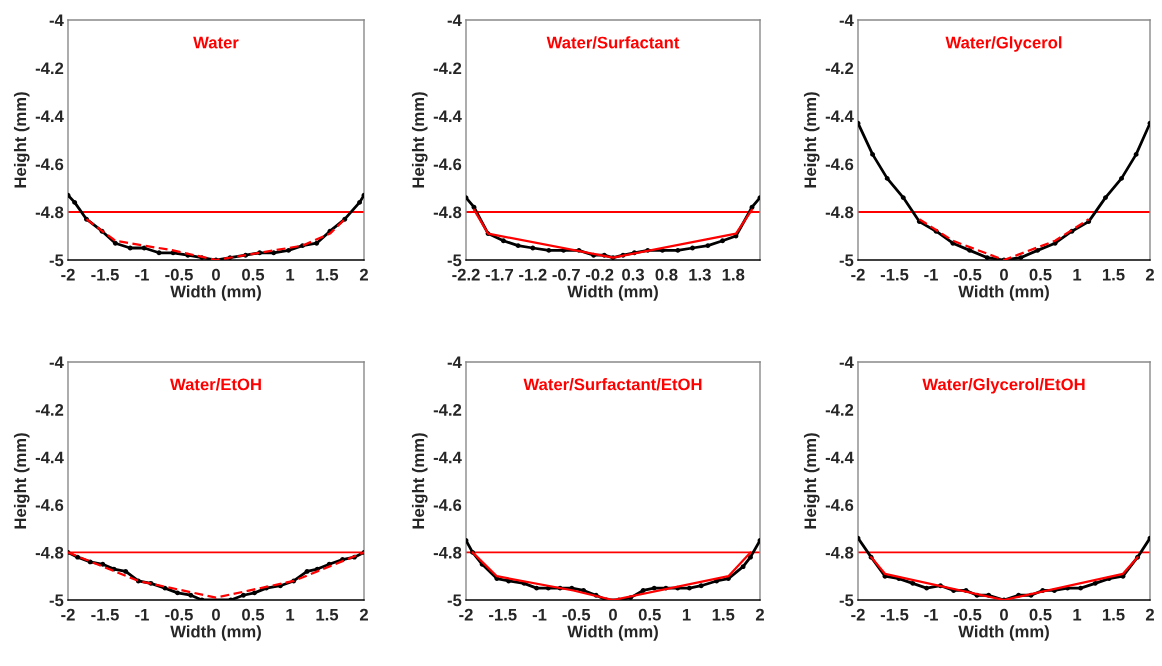  What do you see at coordinates (1003, 44) in the screenshot?
I see `text: Water/Glycerol` at bounding box center [1003, 44].